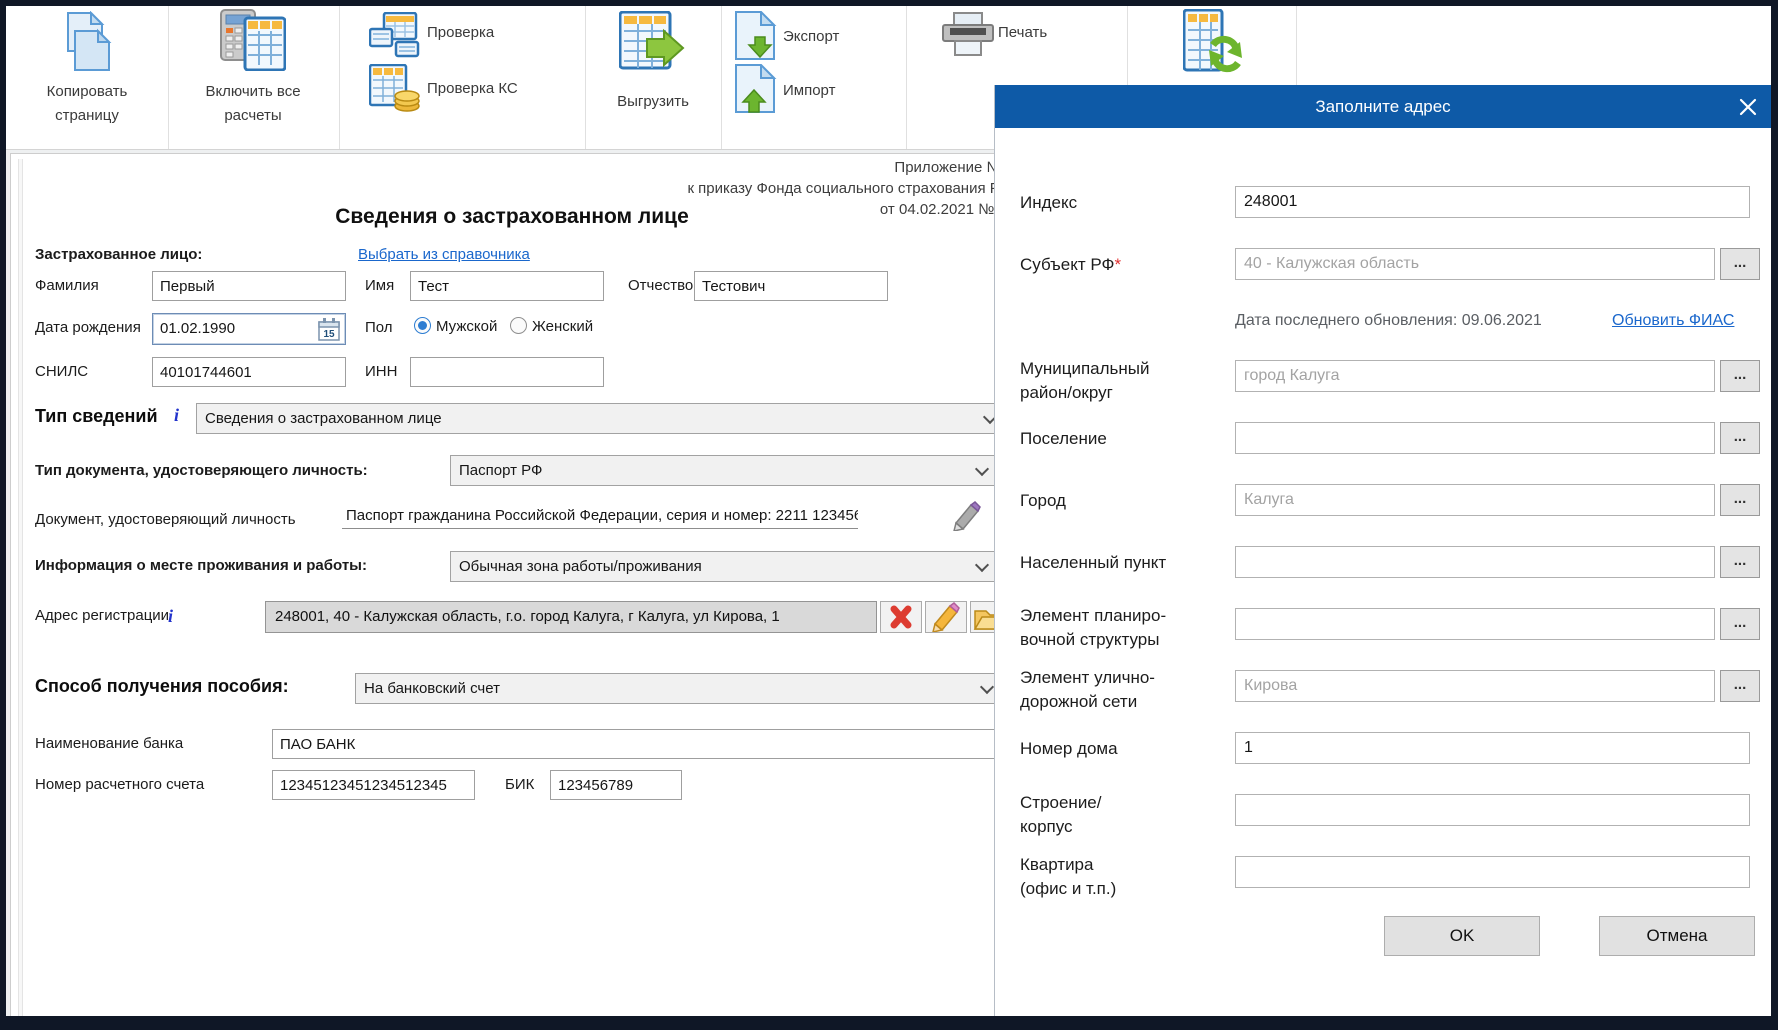  Describe the element at coordinates (1492, 872) in the screenshot. I see `apartment-input` at that location.